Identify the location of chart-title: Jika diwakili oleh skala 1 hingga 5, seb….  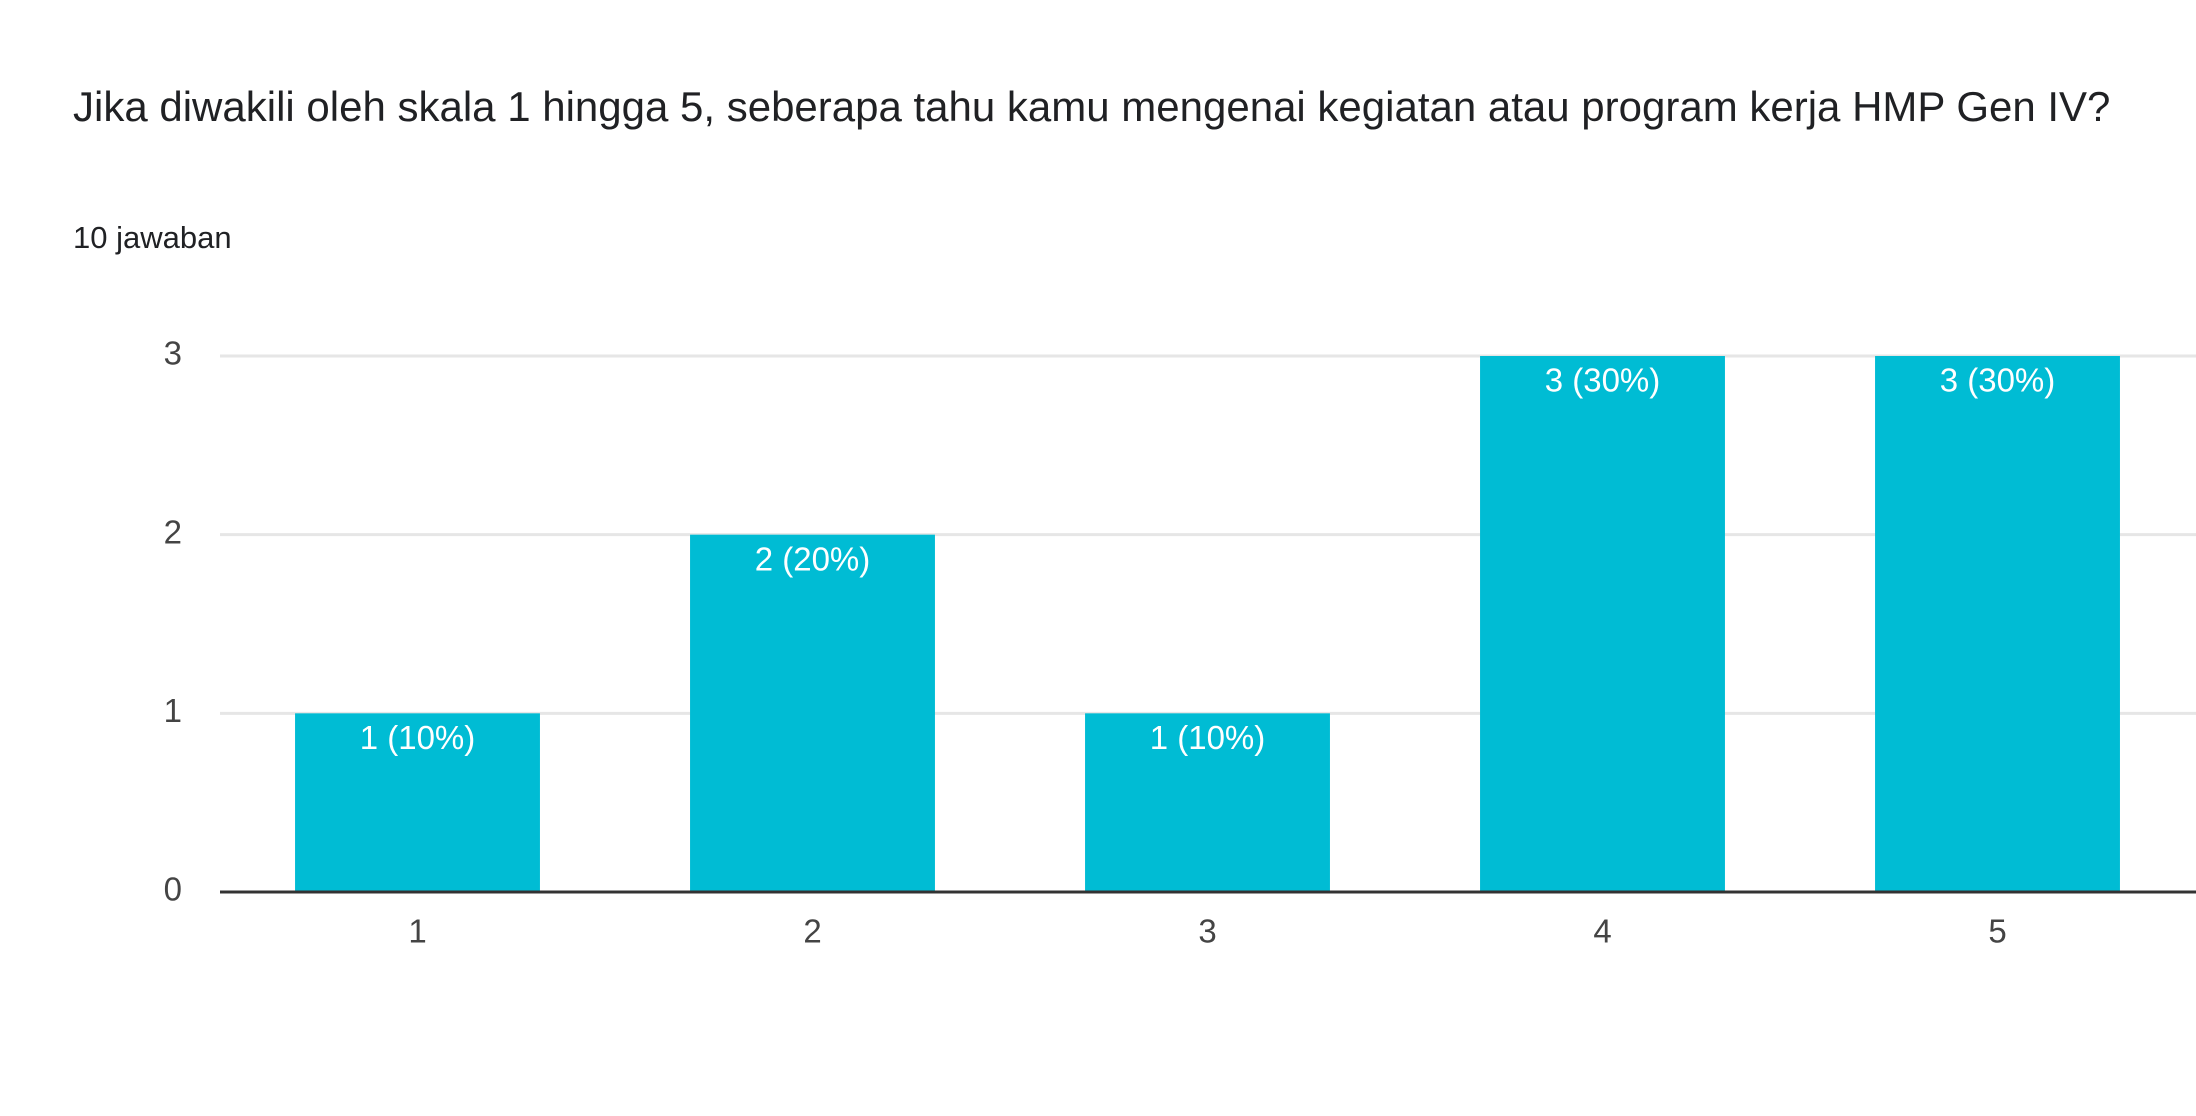
(1092, 106).